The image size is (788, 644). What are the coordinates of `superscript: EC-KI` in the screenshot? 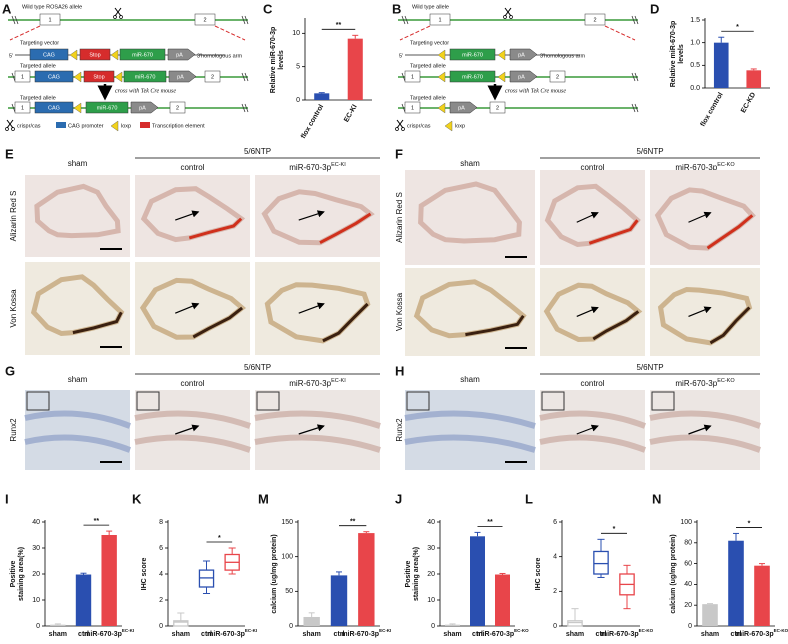 It's located at (338, 381).